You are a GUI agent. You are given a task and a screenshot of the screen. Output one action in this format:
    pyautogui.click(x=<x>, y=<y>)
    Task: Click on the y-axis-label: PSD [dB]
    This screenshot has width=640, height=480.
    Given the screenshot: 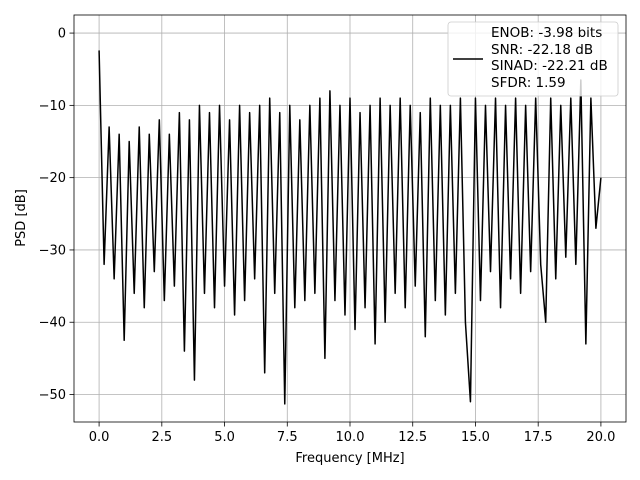 What is the action you would take?
    pyautogui.click(x=21, y=218)
    